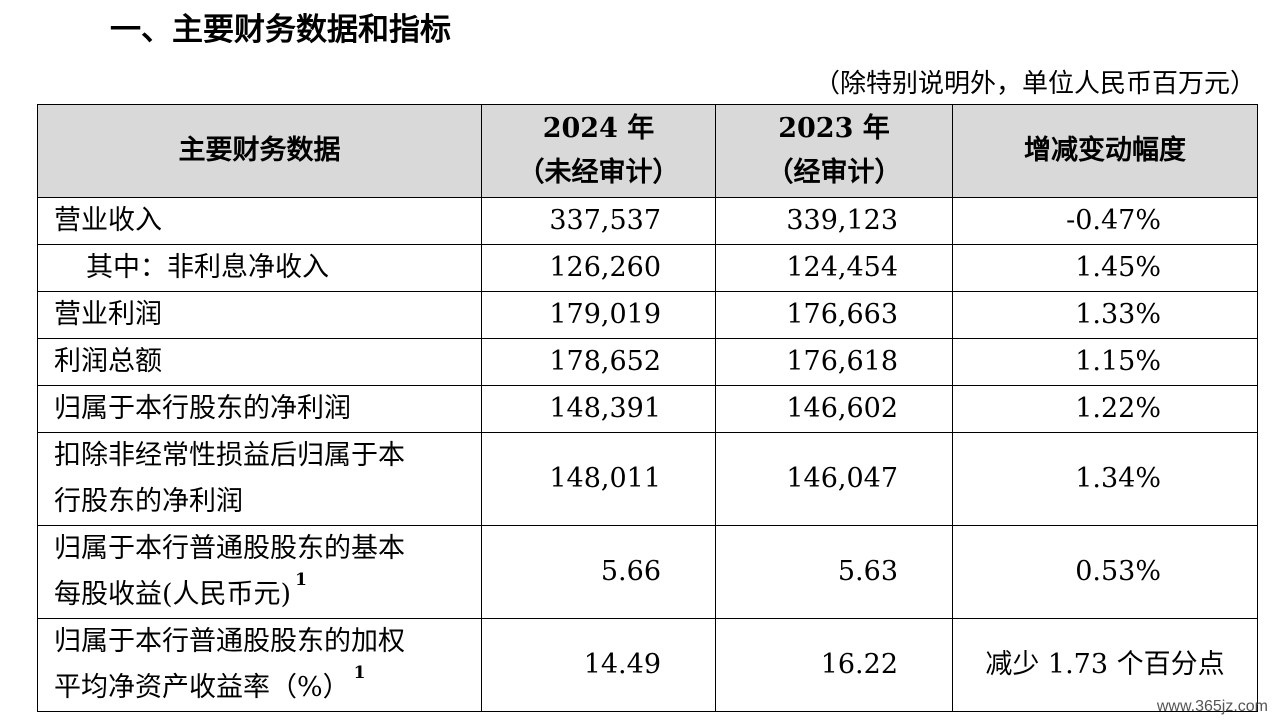 This screenshot has width=1276, height=722. Describe the element at coordinates (1105, 409) in the screenshot. I see `value-change: 1.22%` at that location.